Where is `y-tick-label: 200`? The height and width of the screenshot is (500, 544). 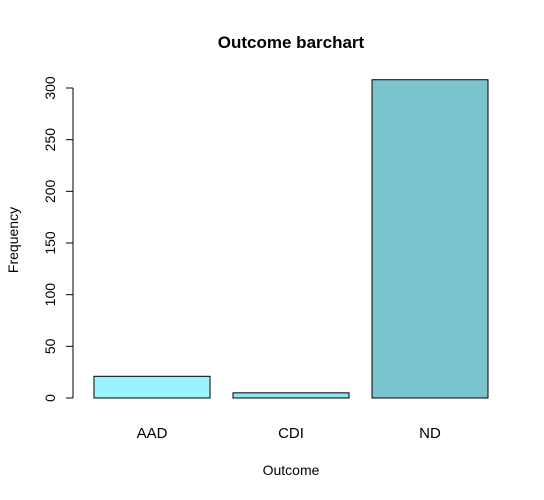 y-tick-label: 200 is located at coordinates (50, 191).